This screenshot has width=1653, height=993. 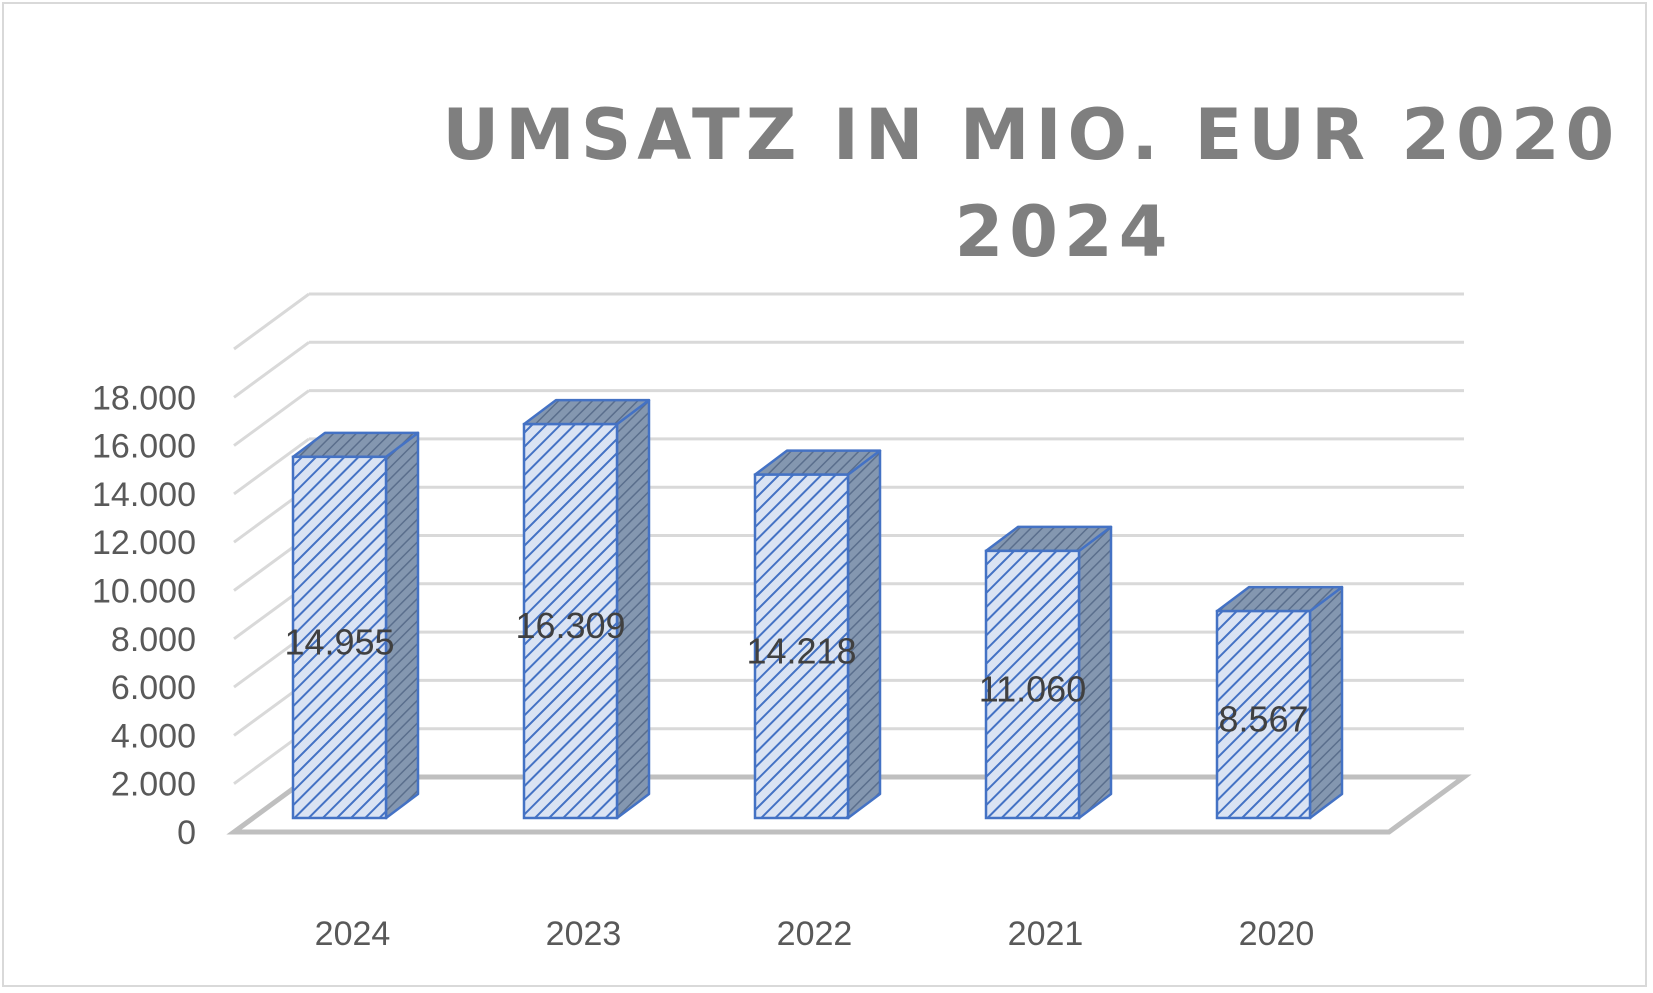 What do you see at coordinates (144, 592) in the screenshot?
I see `y-tick-label: 10.000` at bounding box center [144, 592].